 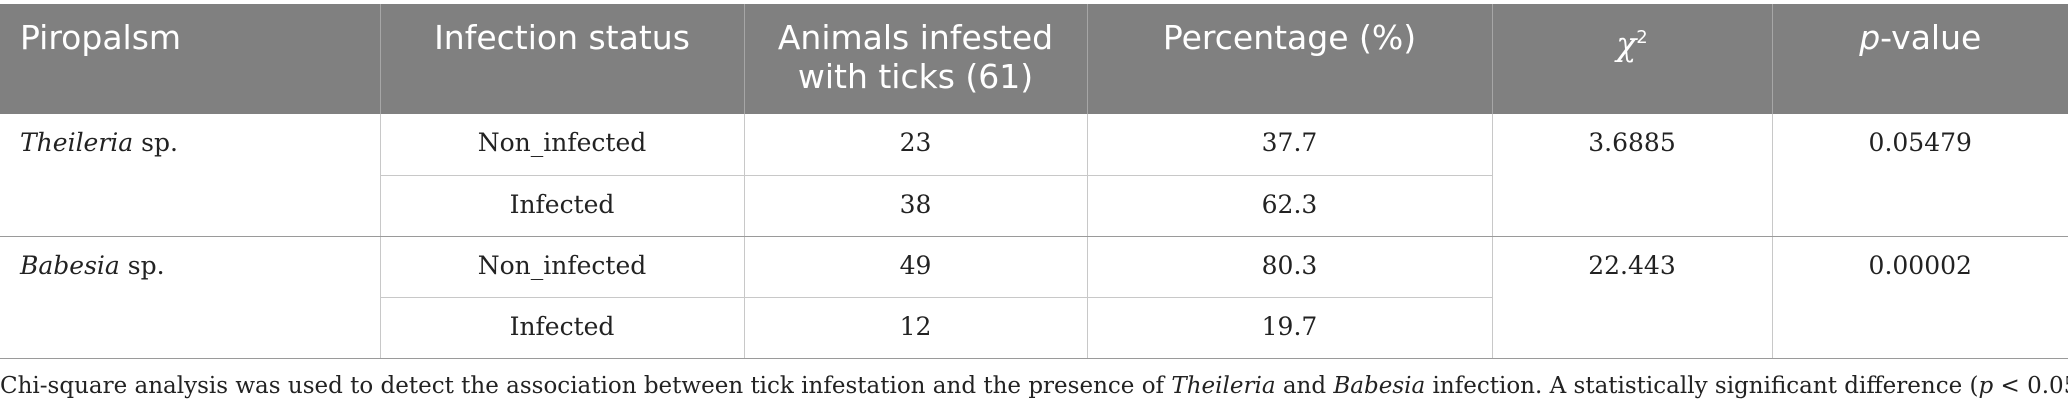 What do you see at coordinates (190, 59) in the screenshot?
I see `header-piropalsm: Piropalsm` at bounding box center [190, 59].